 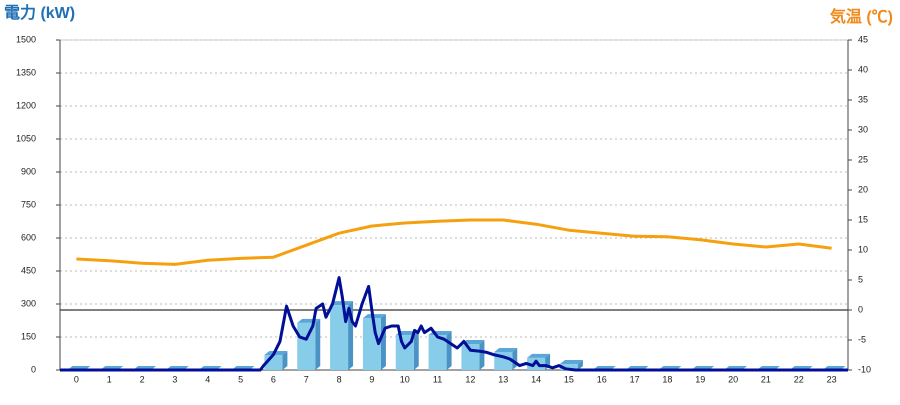 I want to click on x-tick-label: 21, so click(x=766, y=379).